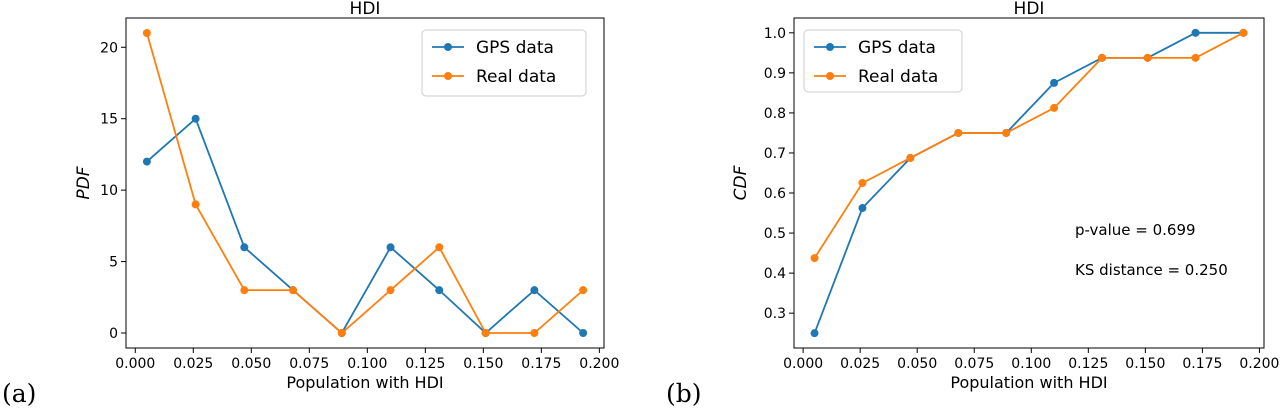  Describe the element at coordinates (775, 154) in the screenshot. I see `y-tick-label: 0.7` at that location.